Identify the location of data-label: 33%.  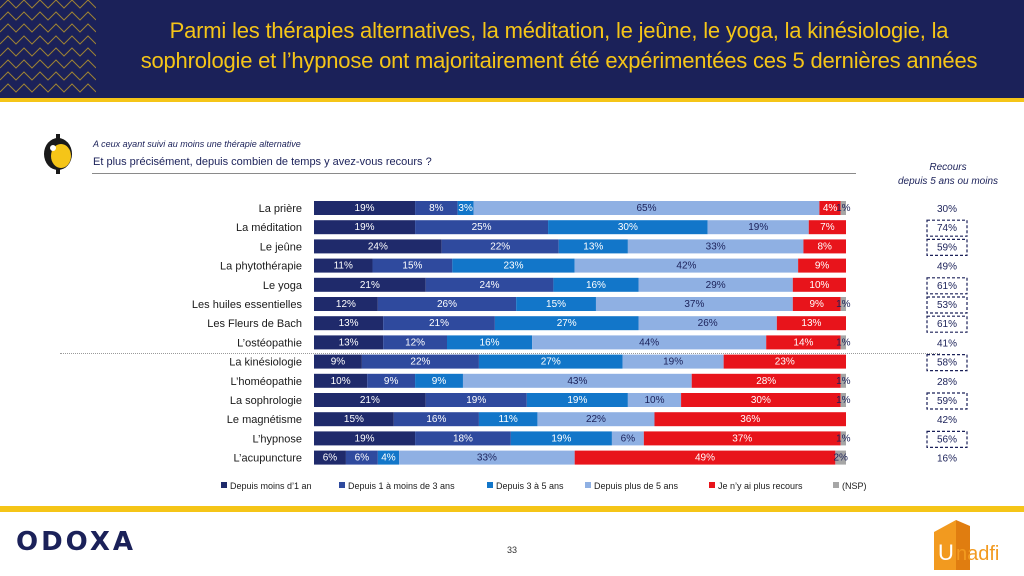
(716, 246).